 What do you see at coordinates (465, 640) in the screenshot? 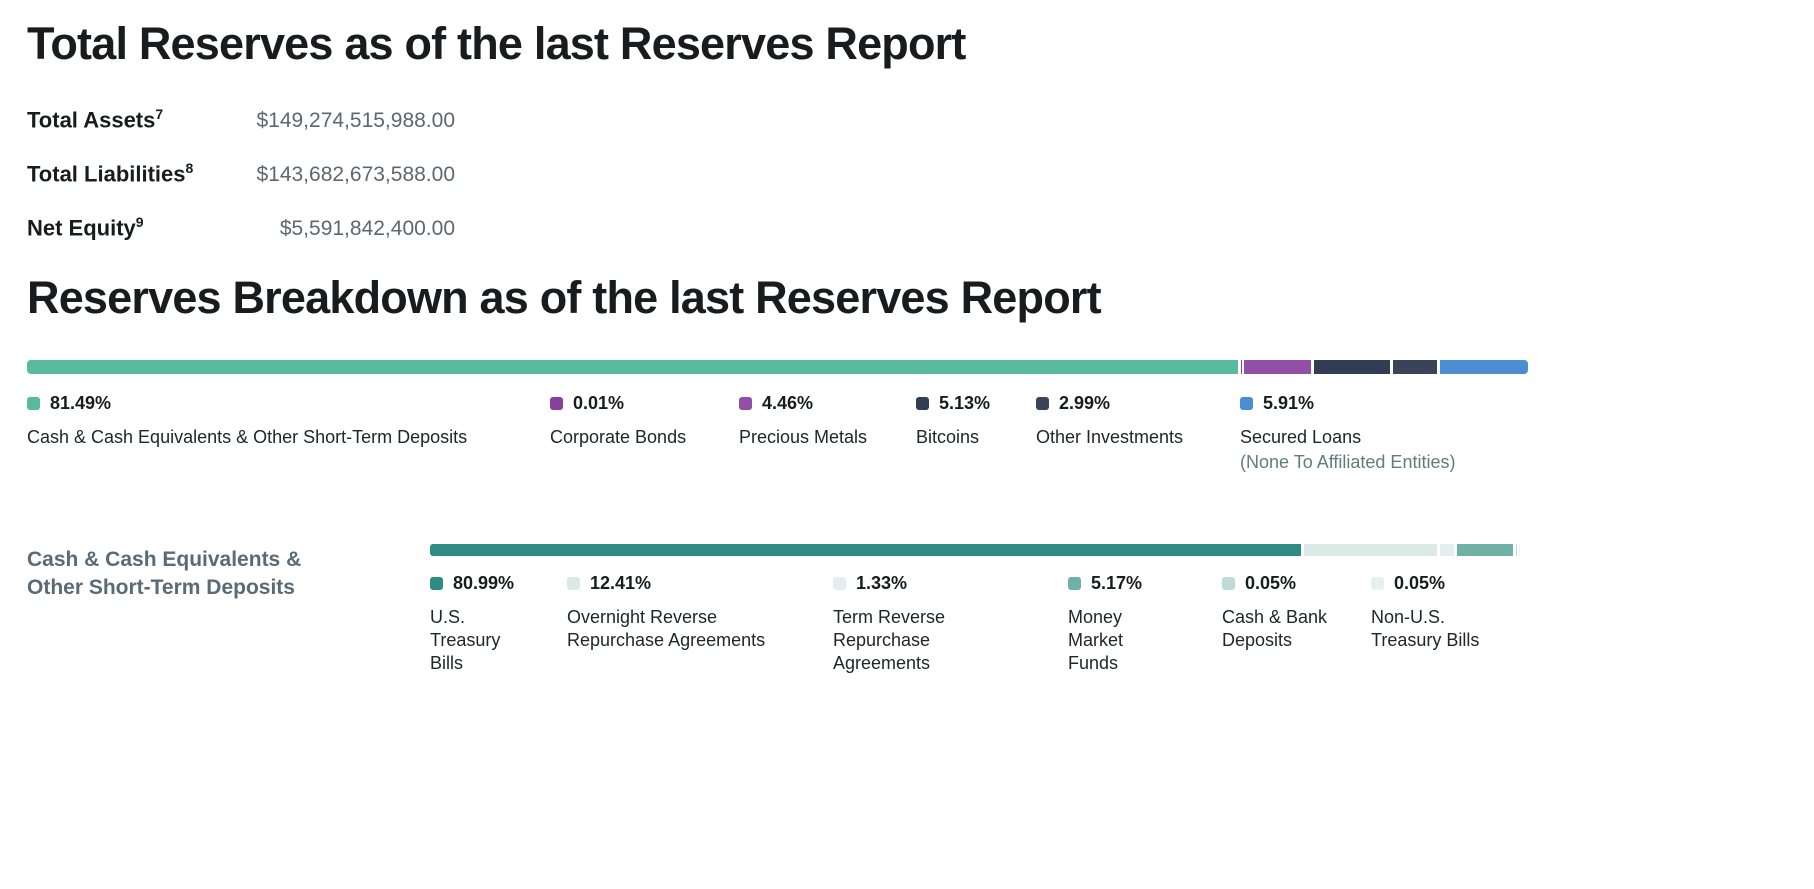
I see `legend-label: U.S. Treasury Bills` at bounding box center [465, 640].